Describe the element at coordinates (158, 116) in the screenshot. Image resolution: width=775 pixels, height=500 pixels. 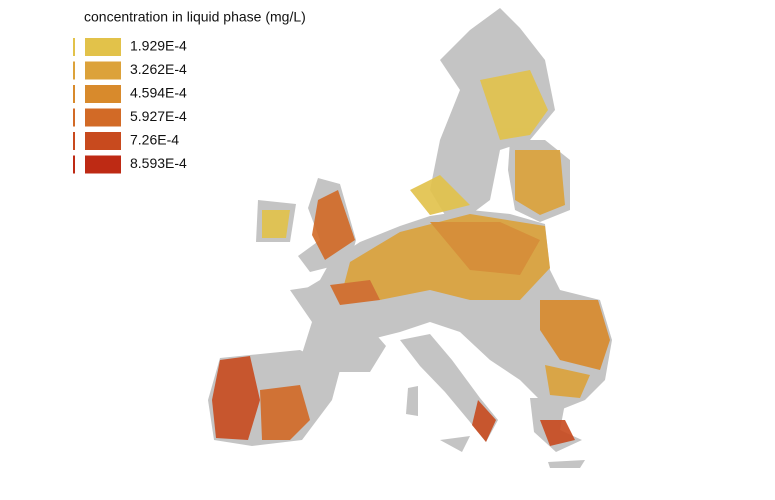
I see `legend-label: 5.927E-4` at that location.